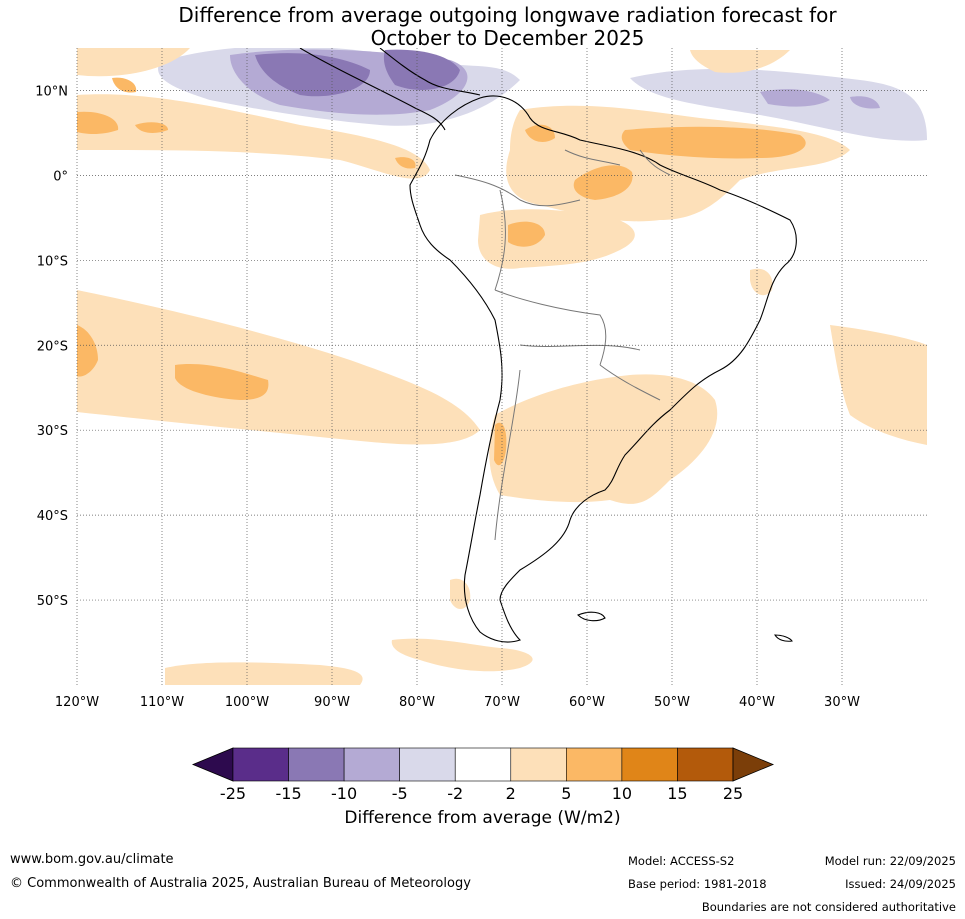  I want to click on lat-tick-label: 40°S, so click(52, 516).